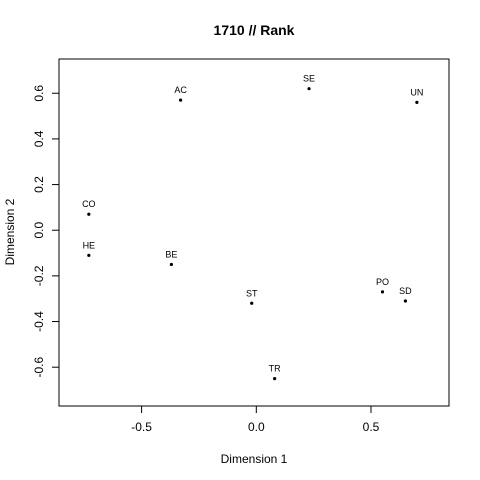 This screenshot has width=480, height=480. I want to click on point-label: BE, so click(171, 254).